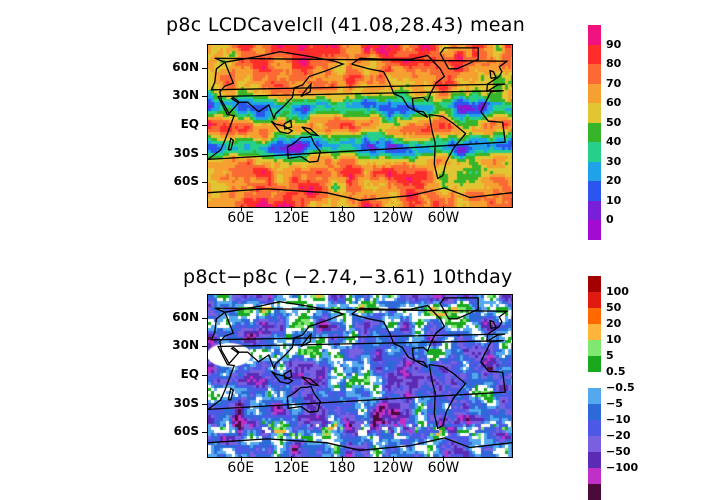 Image resolution: width=720 pixels, height=500 pixels. What do you see at coordinates (614, 307) in the screenshot?
I see `colorbar-label: 50` at bounding box center [614, 307].